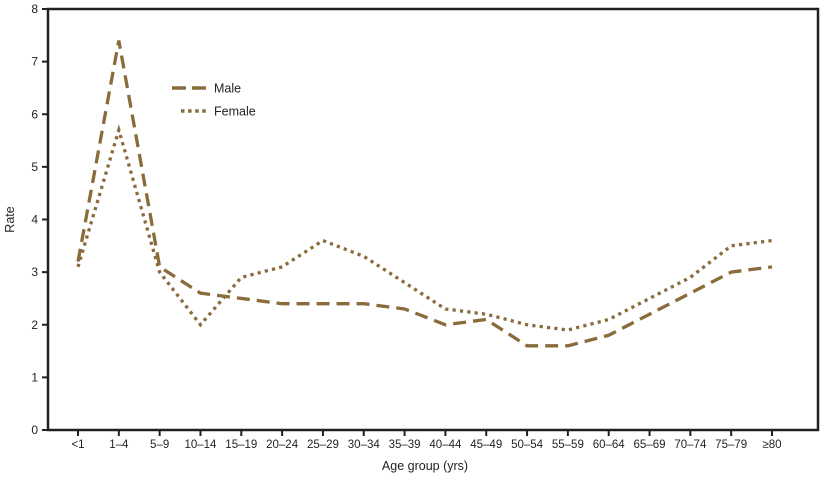 This screenshot has width=829, height=488. Describe the element at coordinates (34, 9) in the screenshot. I see `y-axis-tick-label: 8` at that location.